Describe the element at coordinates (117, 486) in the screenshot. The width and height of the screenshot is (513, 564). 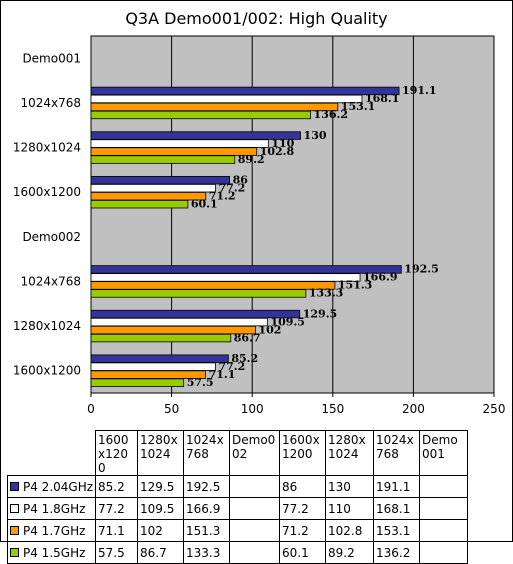
I see `table-cell: 85.2` at that location.